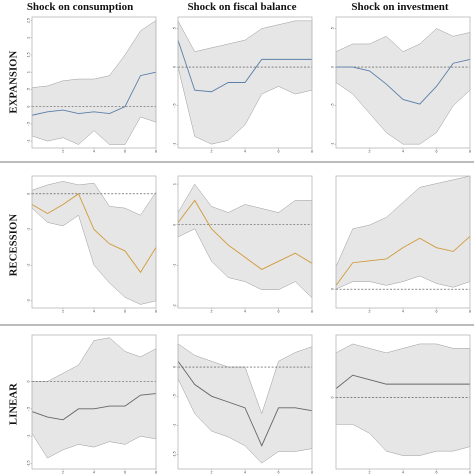  I want to click on panel-recession-fiscal-balance-xtick-label: 8, so click(312, 312).